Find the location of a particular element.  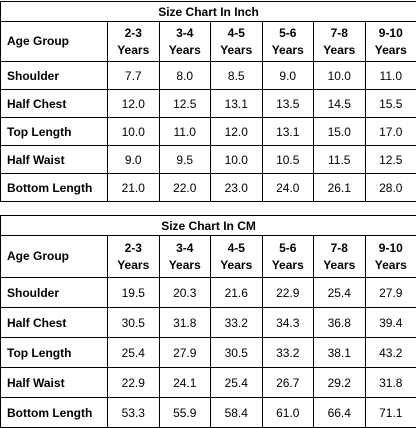

value-cell: 13.5 is located at coordinates (288, 104).